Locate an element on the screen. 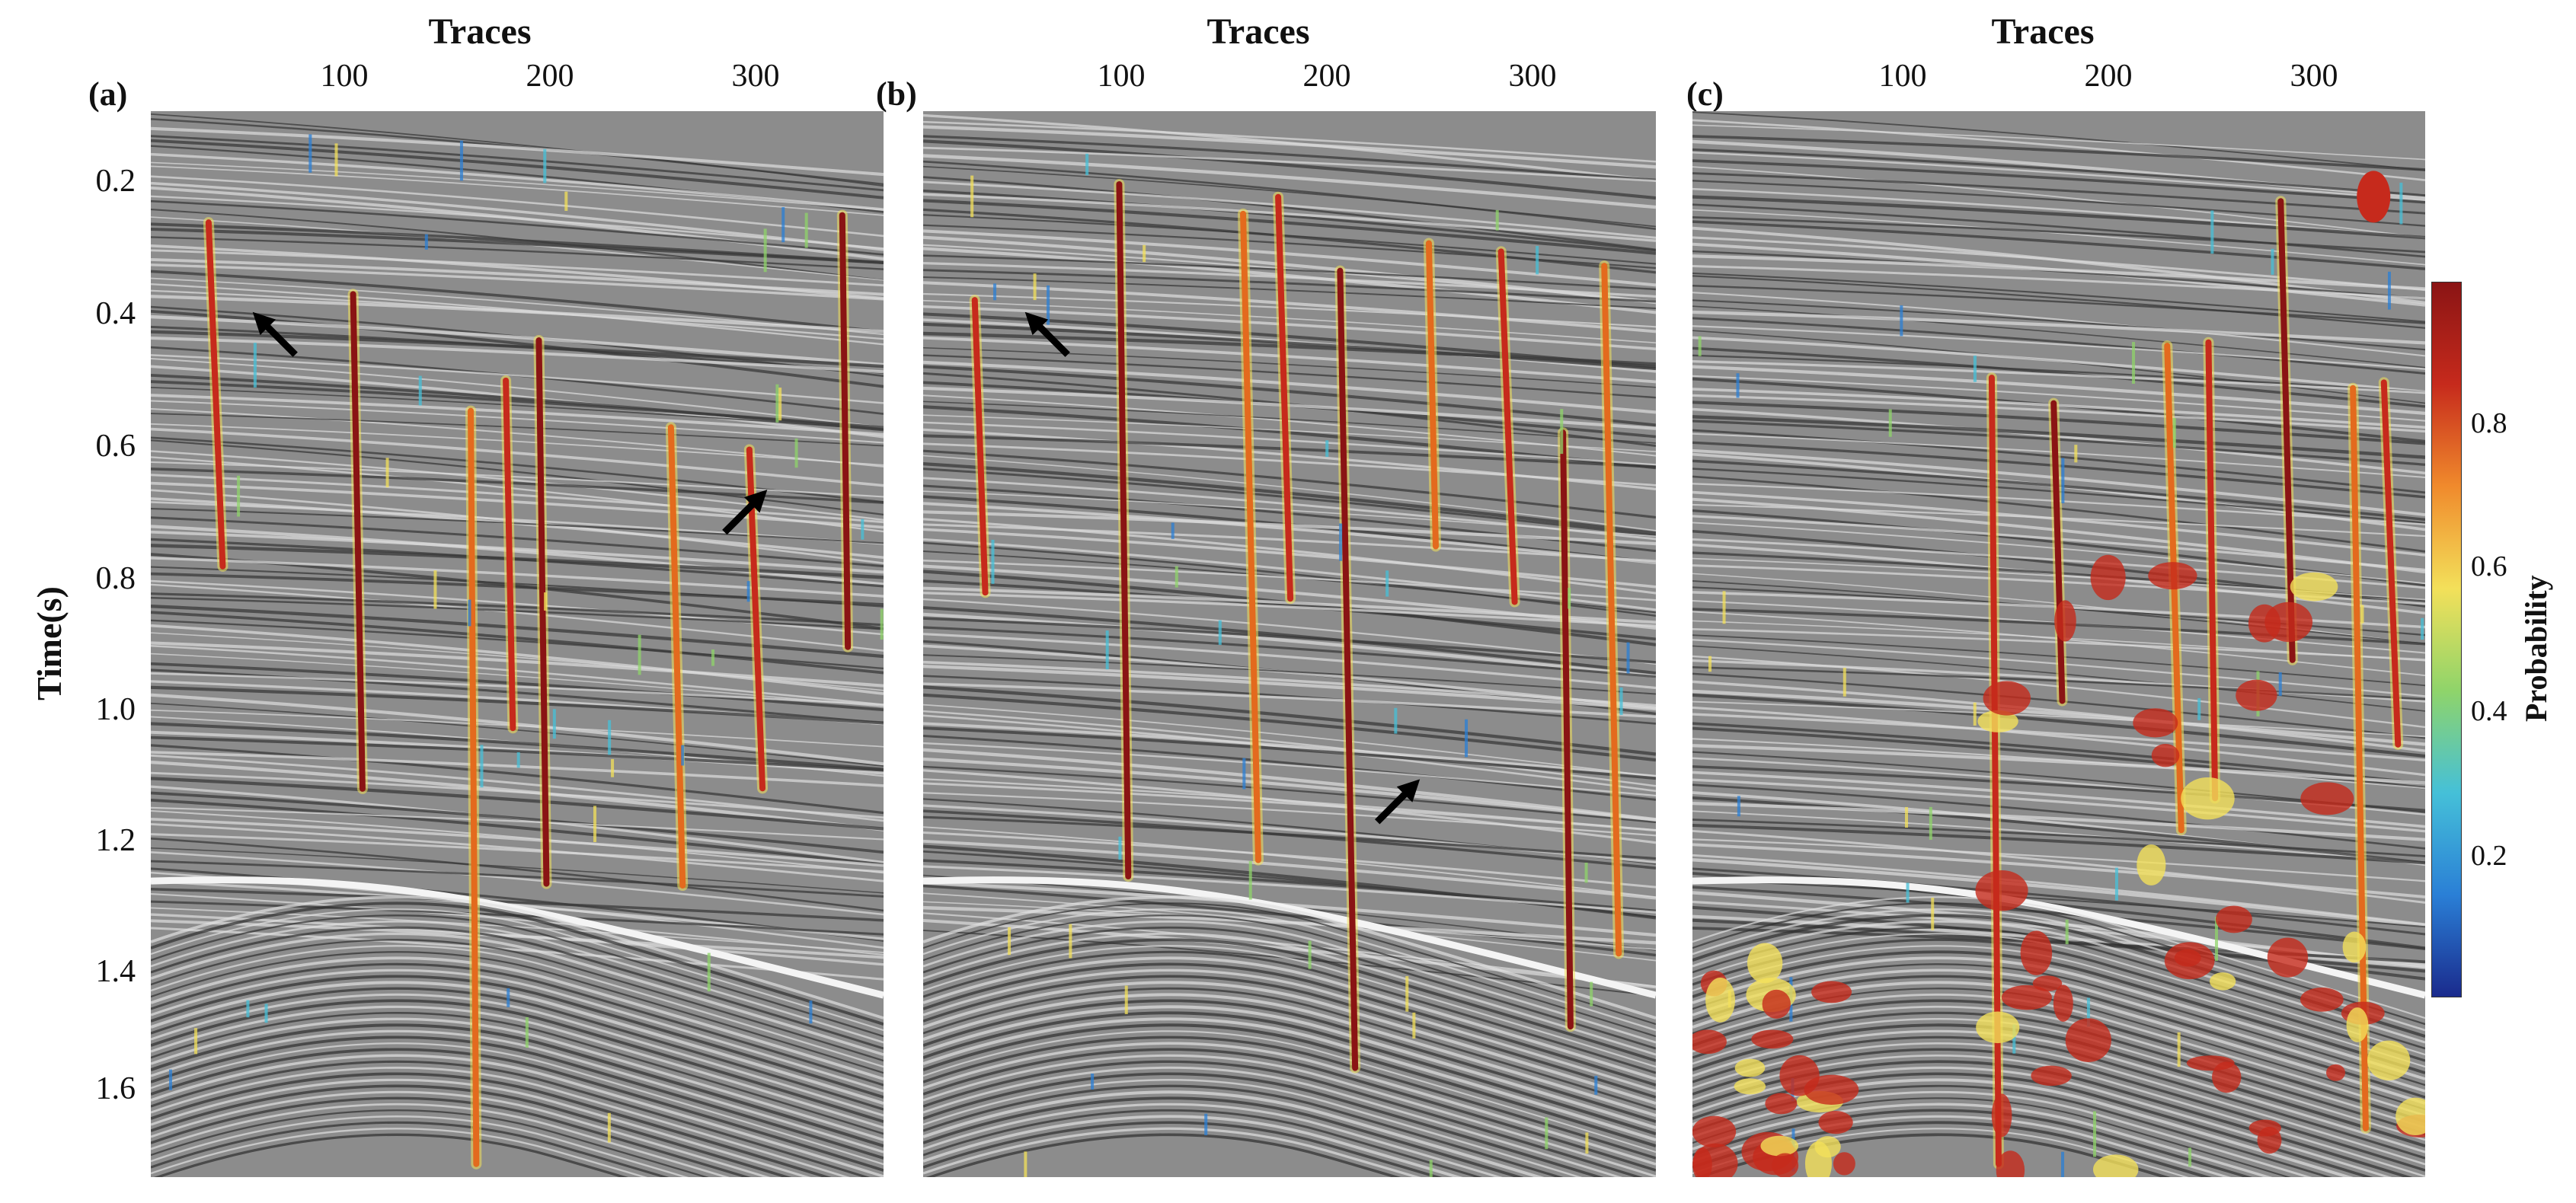  panel-a-xtick: 100 is located at coordinates (345, 76).